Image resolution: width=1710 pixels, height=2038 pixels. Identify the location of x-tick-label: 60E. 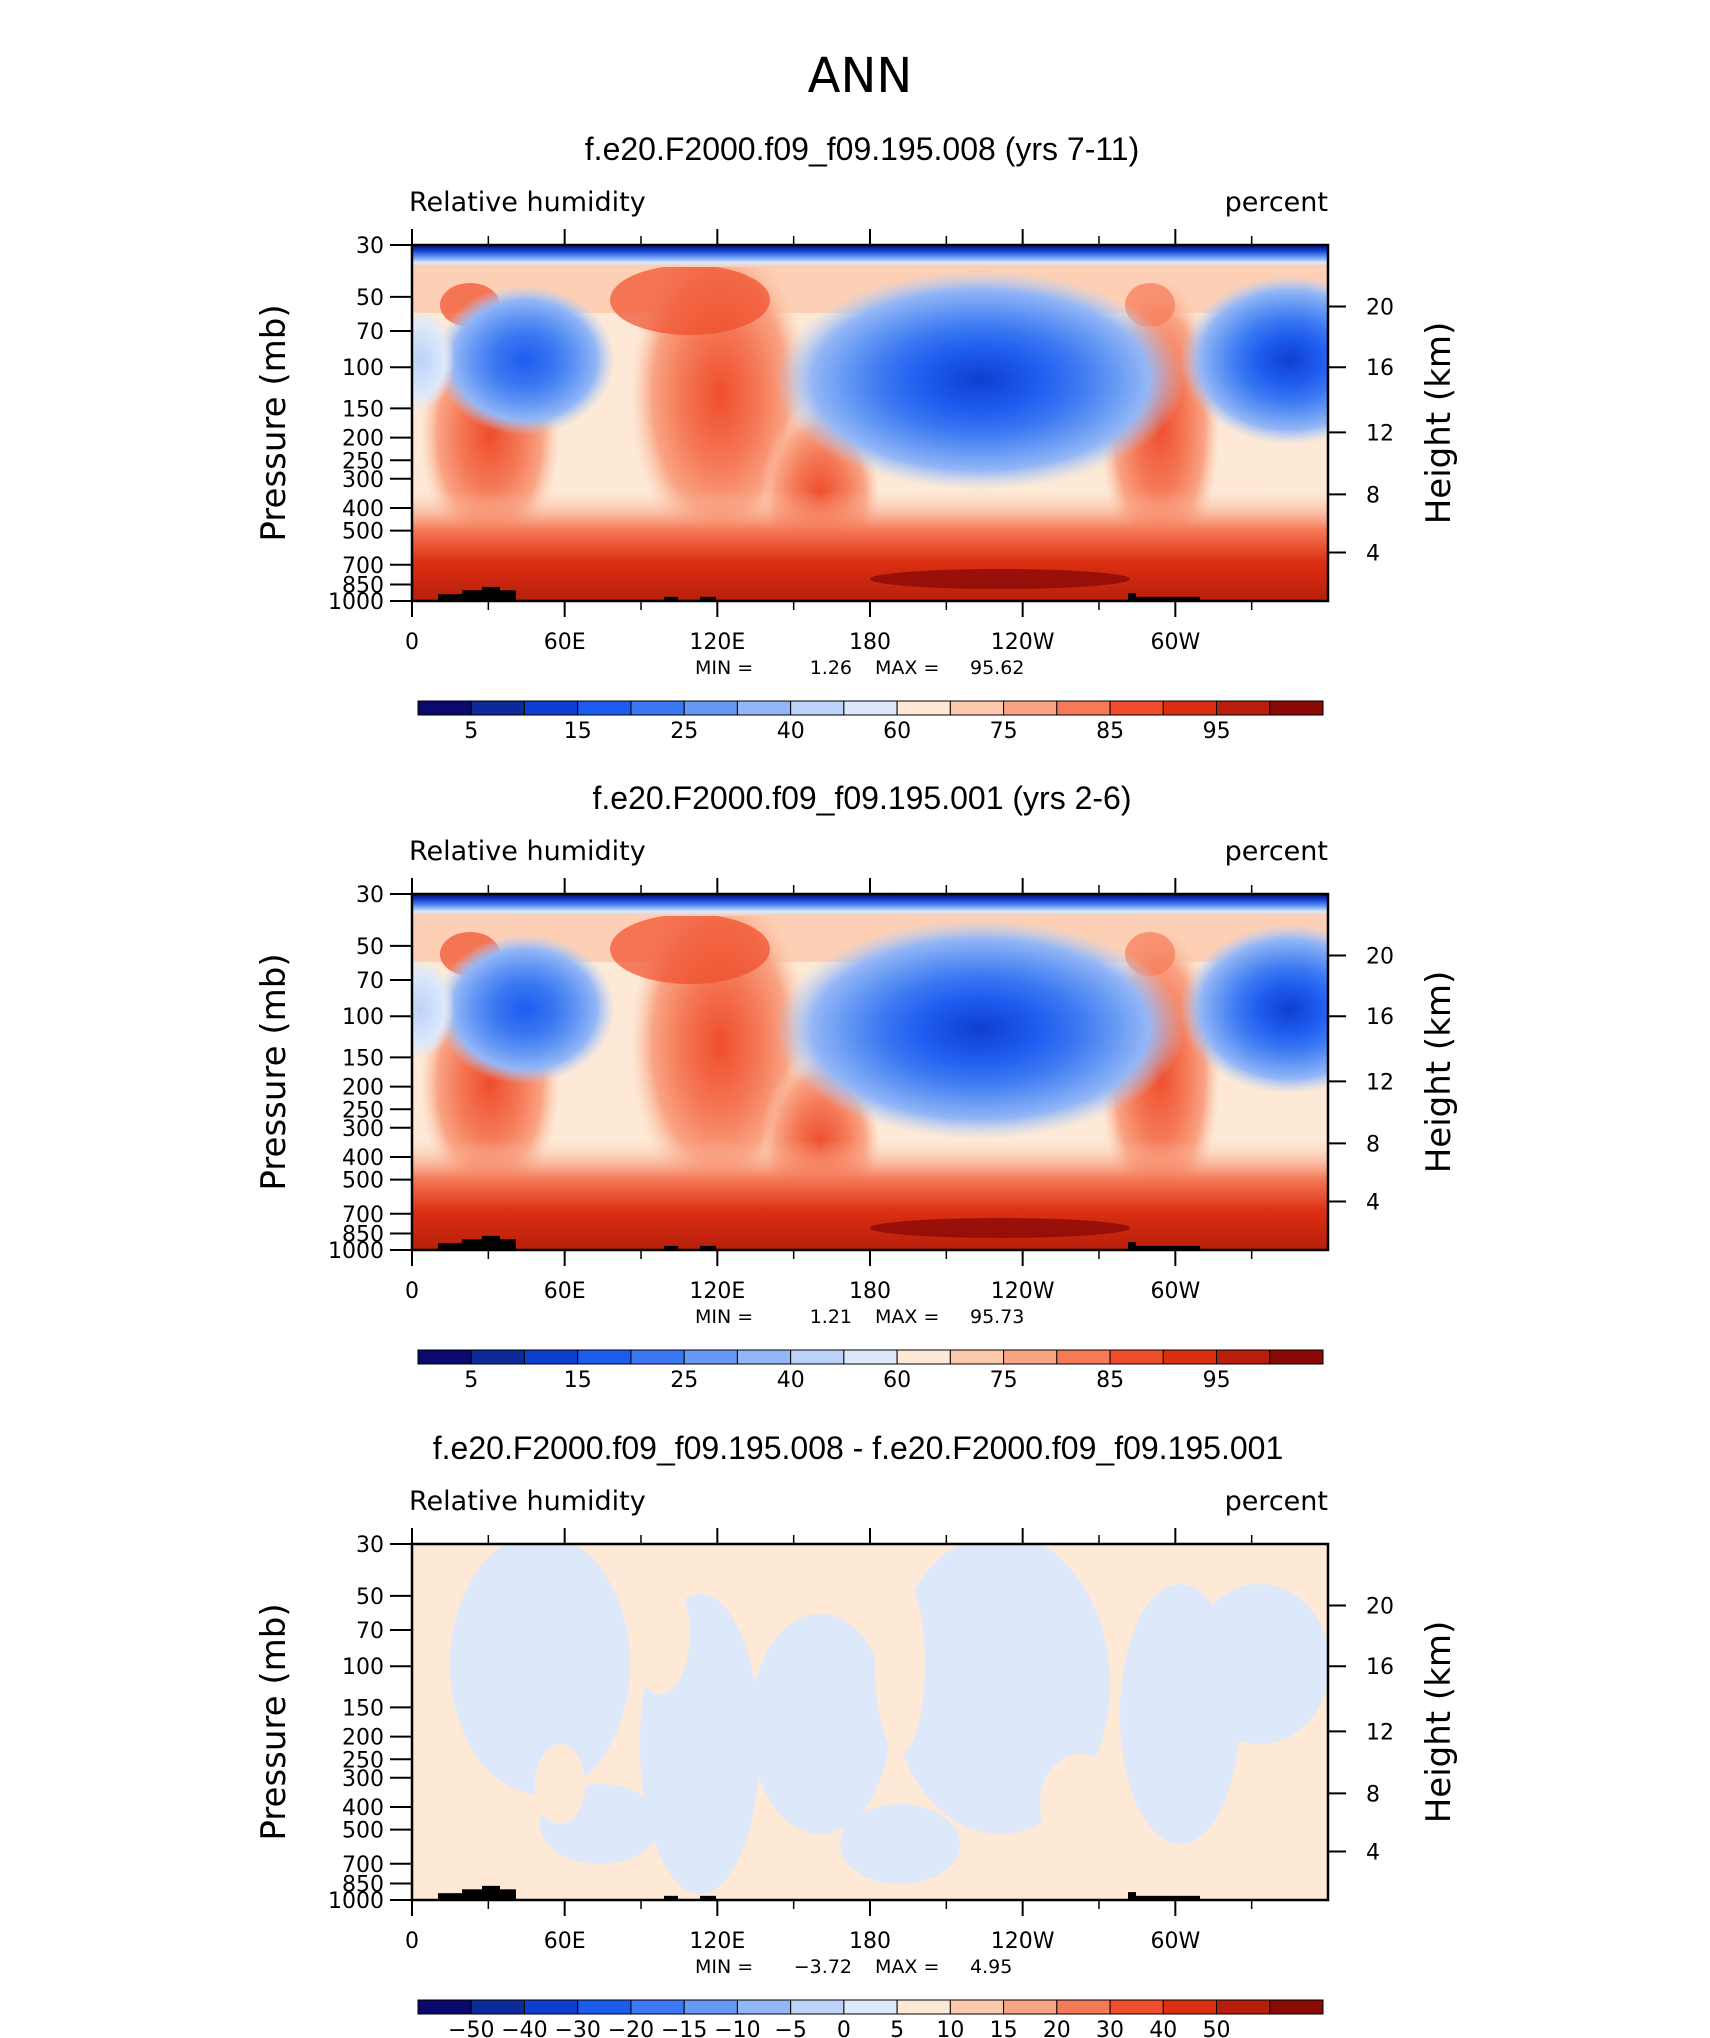
(565, 1941).